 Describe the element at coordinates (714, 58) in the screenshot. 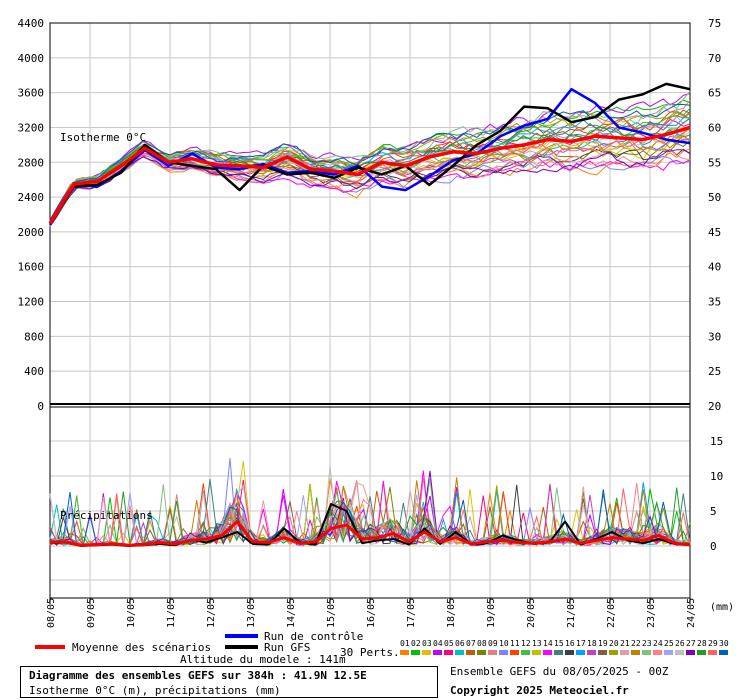

I see `y-tick-right: 70` at that location.